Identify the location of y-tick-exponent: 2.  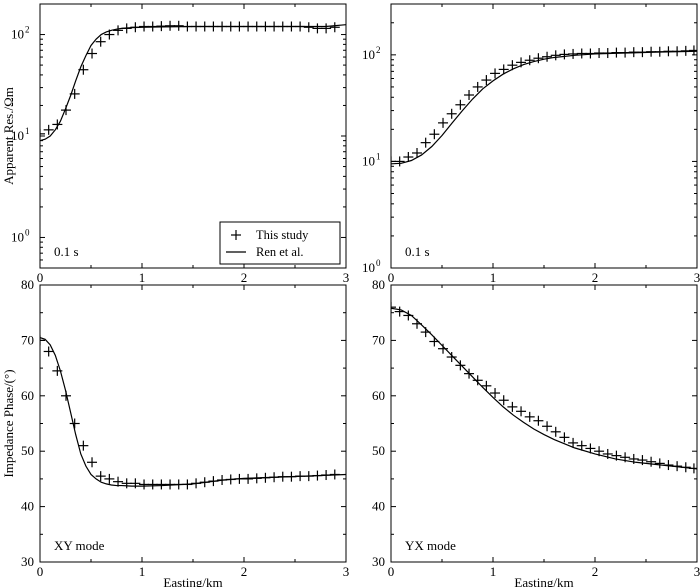
(378, 50).